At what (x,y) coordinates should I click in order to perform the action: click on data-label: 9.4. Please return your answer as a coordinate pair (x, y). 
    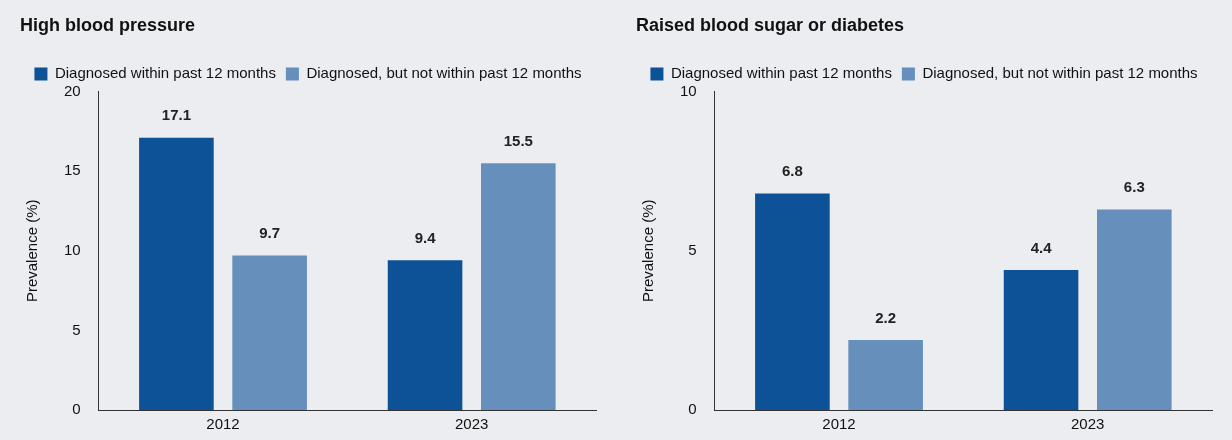
    Looking at the image, I should click on (425, 237).